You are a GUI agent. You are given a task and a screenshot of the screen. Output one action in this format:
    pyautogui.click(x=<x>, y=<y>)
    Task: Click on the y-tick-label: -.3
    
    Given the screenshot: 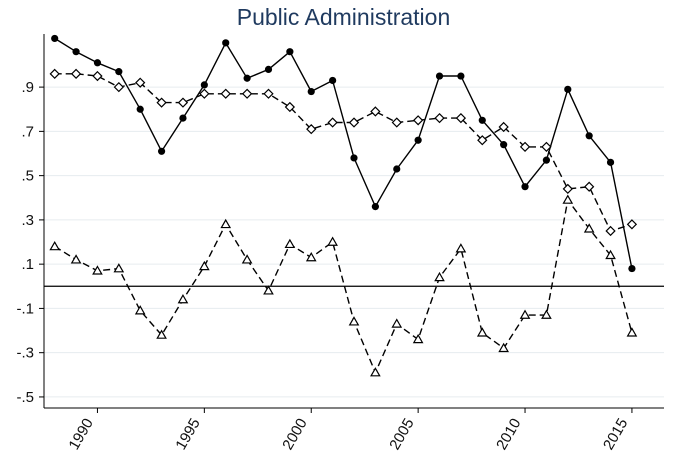 What is the action you would take?
    pyautogui.click(x=25, y=353)
    